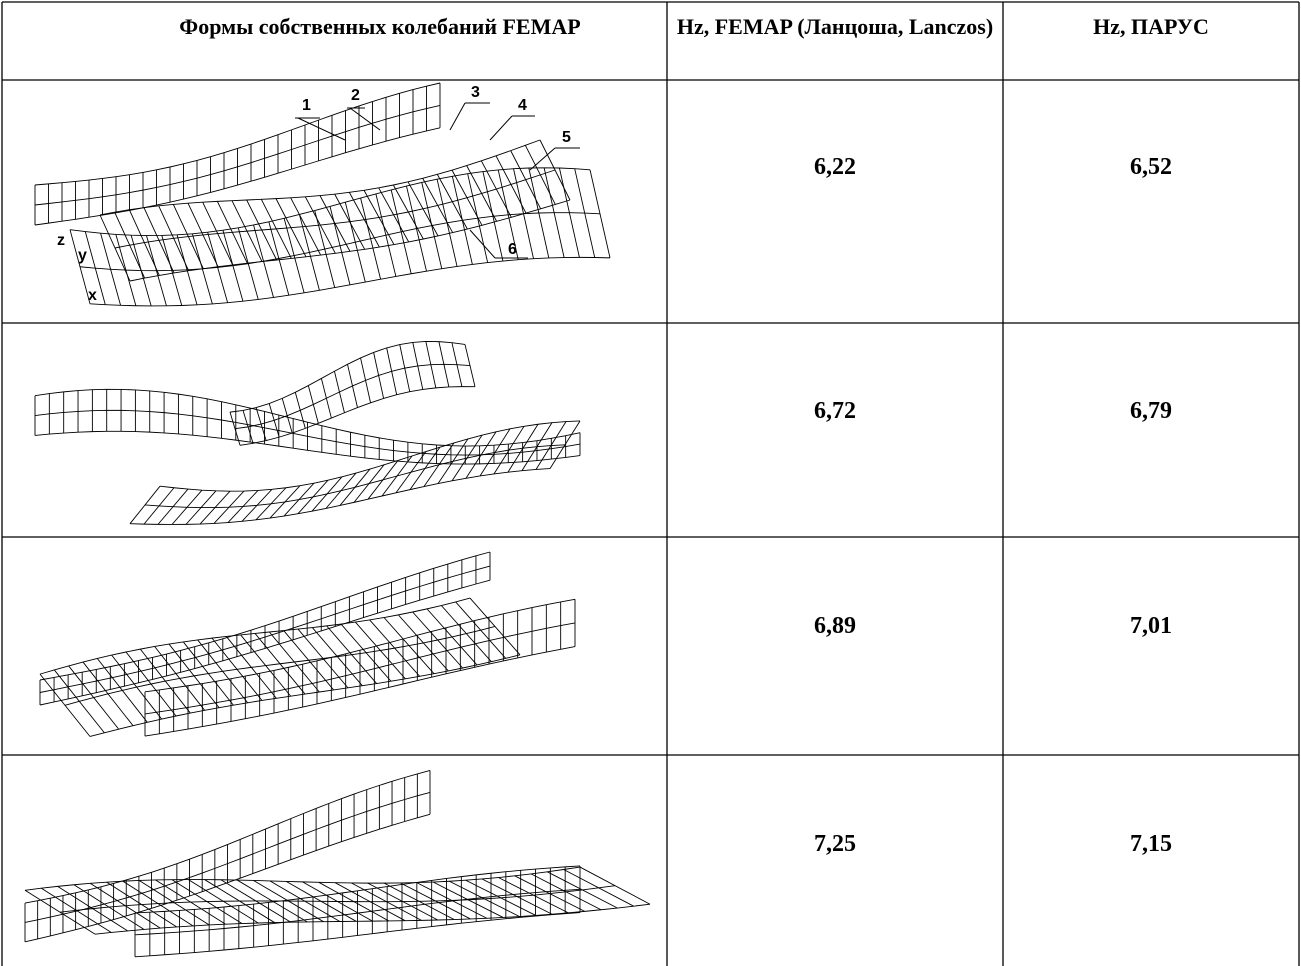 This screenshot has width=1301, height=966. Describe the element at coordinates (835, 844) in the screenshot. I see `value-cell: 7,25` at that location.